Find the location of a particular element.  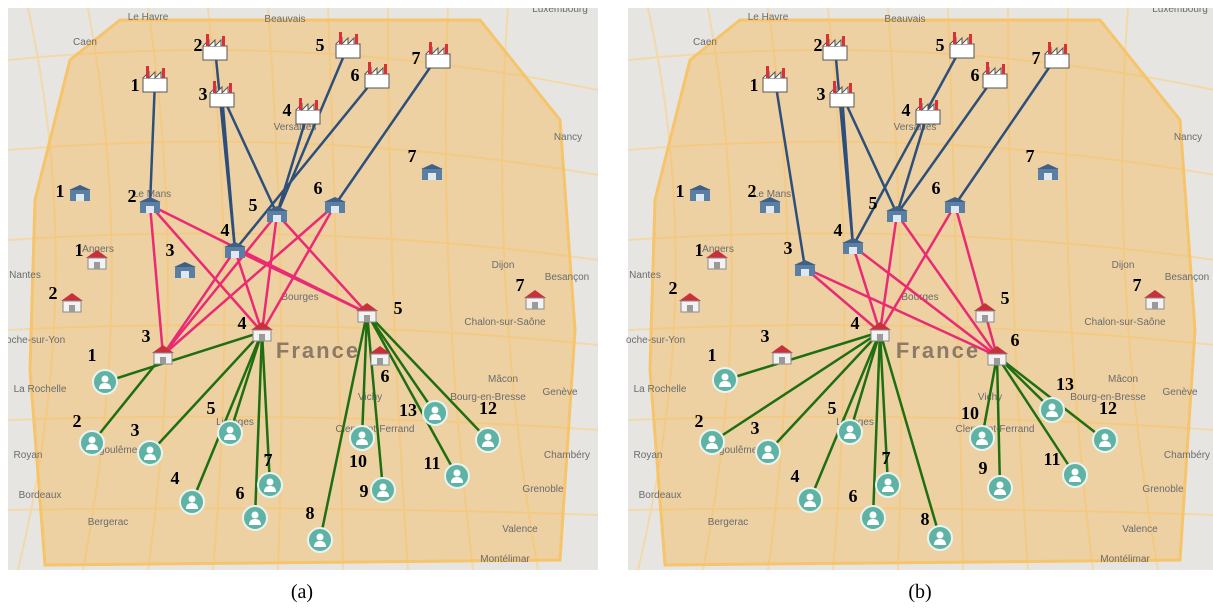

place-name: Beauvais is located at coordinates (904, 19).